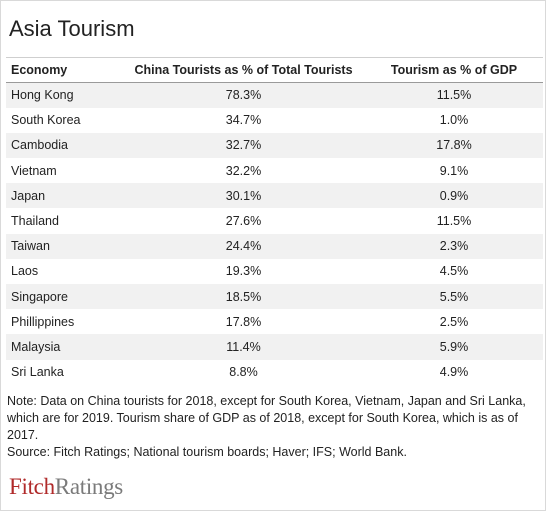 This screenshot has height=511, width=546. Describe the element at coordinates (243, 297) in the screenshot. I see `cell-china-tourists-pct: 18.5%` at that location.